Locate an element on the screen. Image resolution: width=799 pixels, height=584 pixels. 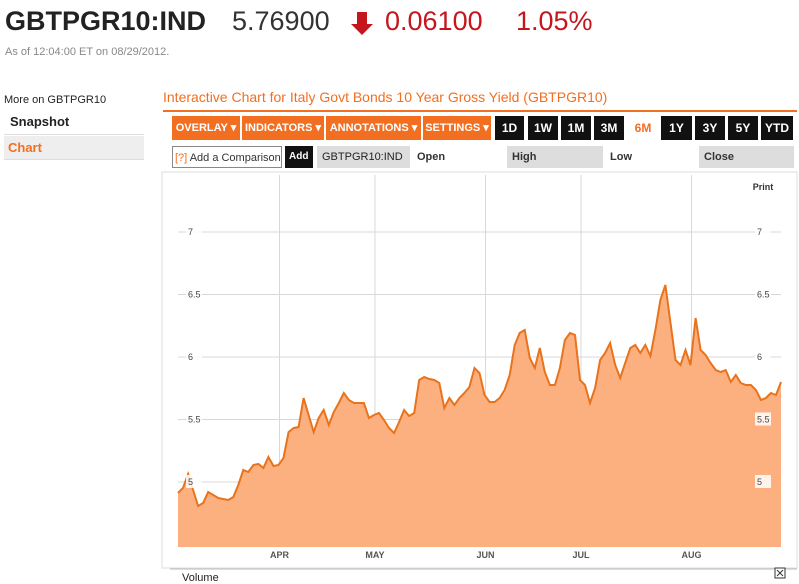
sidebar-item-active: Chart is located at coordinates (74, 148).